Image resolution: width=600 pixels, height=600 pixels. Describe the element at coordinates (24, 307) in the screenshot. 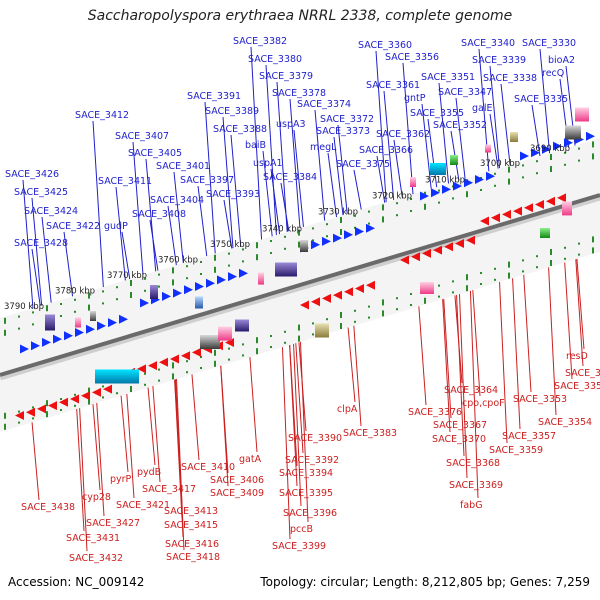

I see `scale-label: 3790 kbp` at that location.